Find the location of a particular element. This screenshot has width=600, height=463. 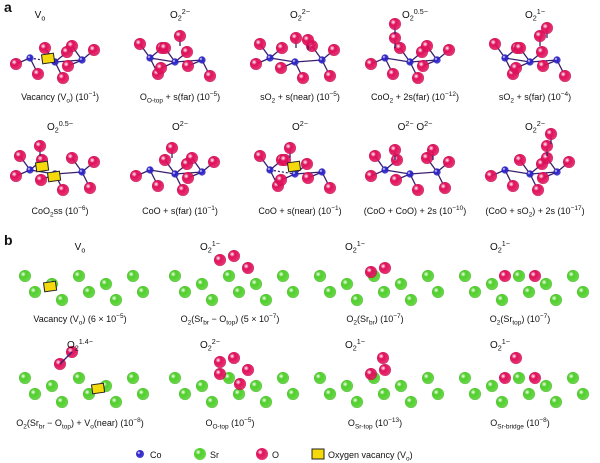

species-label: O22− is located at coordinates (535, 127).